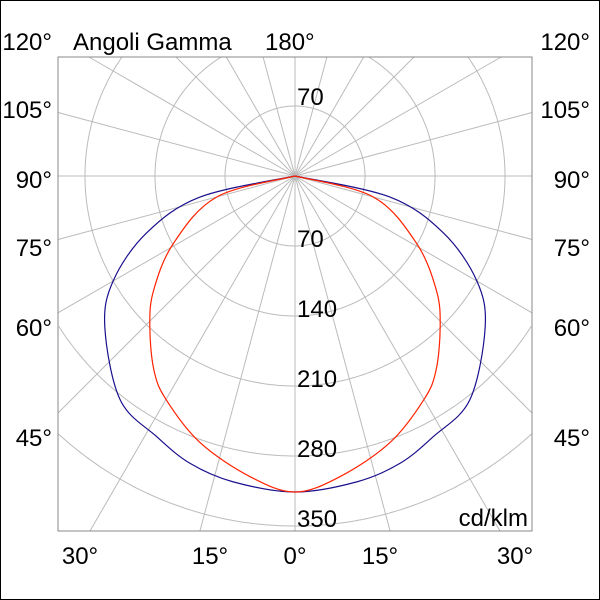 Image resolution: width=600 pixels, height=600 pixels. I want to click on angle-label-left: 60°, so click(34, 328).